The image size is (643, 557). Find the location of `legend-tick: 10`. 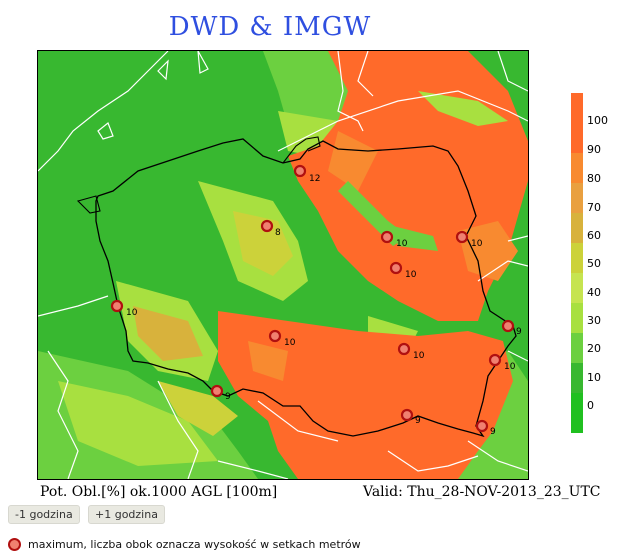

legend-tick: 10 is located at coordinates (594, 377).